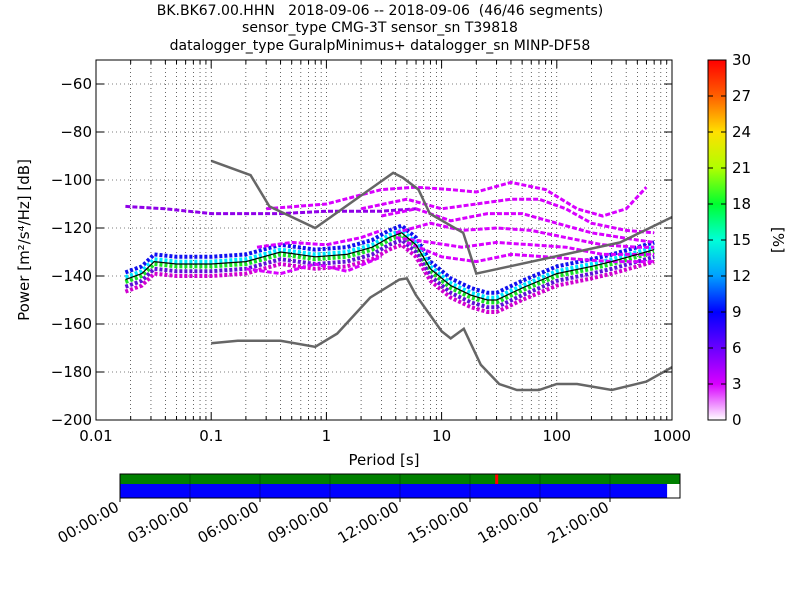 This screenshot has width=800, height=600. I want to click on colorbar-tick-label: 0, so click(737, 420).